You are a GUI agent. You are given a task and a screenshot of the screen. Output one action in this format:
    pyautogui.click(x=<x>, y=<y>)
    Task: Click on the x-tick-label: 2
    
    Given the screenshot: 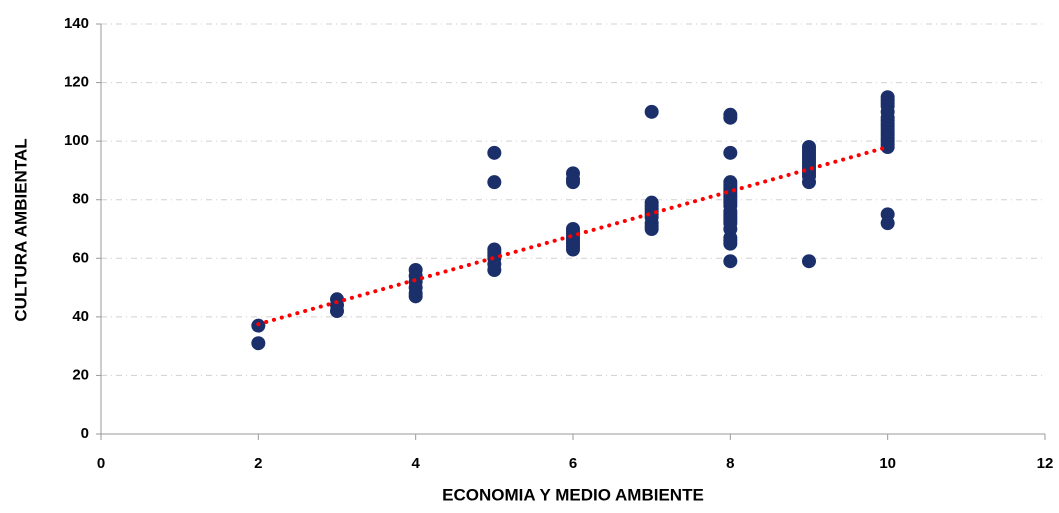 What is the action you would take?
    pyautogui.click(x=258, y=463)
    